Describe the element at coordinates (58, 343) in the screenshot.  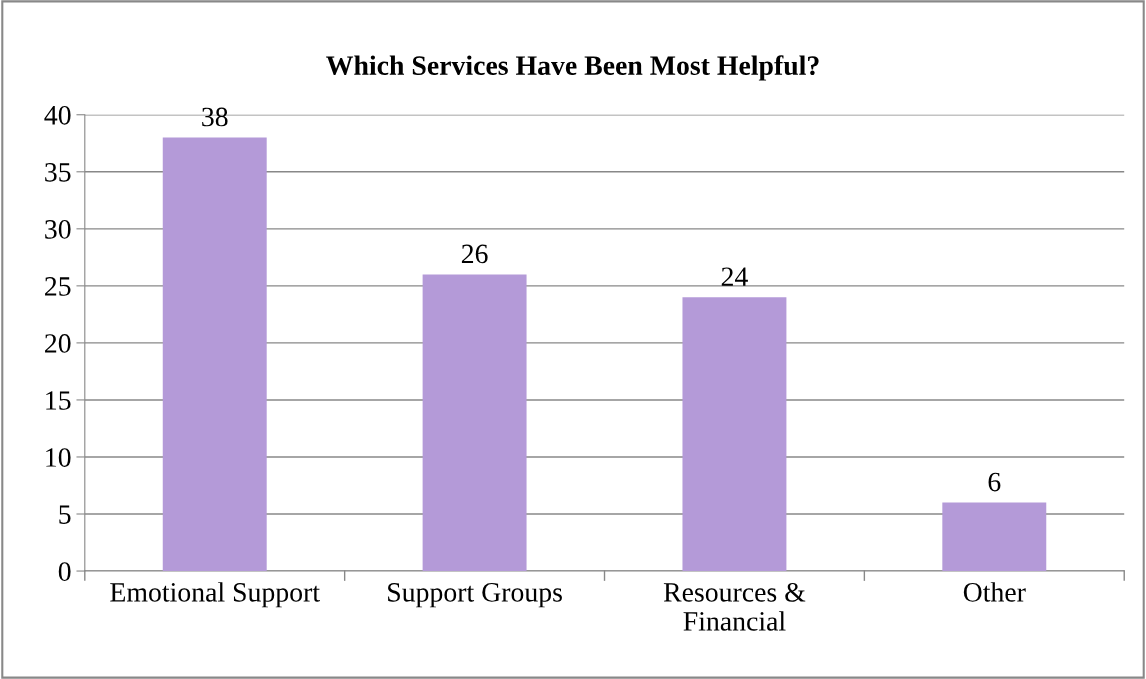
I see `y-tick-label: 20` at that location.